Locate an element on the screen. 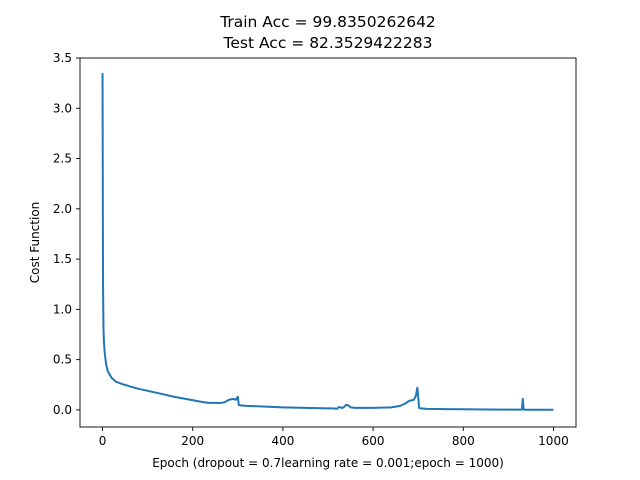 This screenshot has width=640, height=480. y-tick-label: 0.5 is located at coordinates (62, 360).